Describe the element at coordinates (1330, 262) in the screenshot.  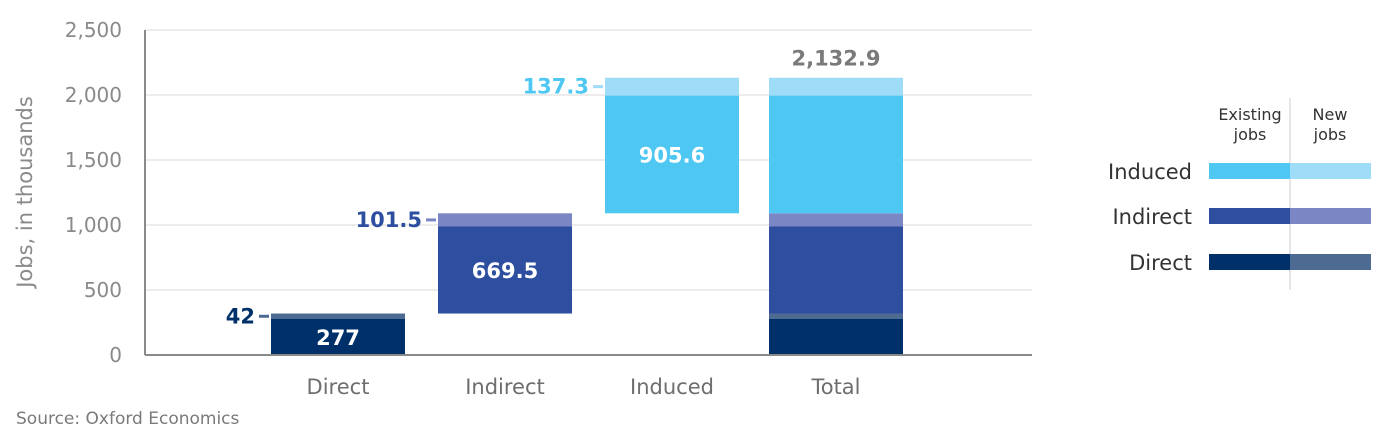
I see `legend-swatch-direct-new` at that location.